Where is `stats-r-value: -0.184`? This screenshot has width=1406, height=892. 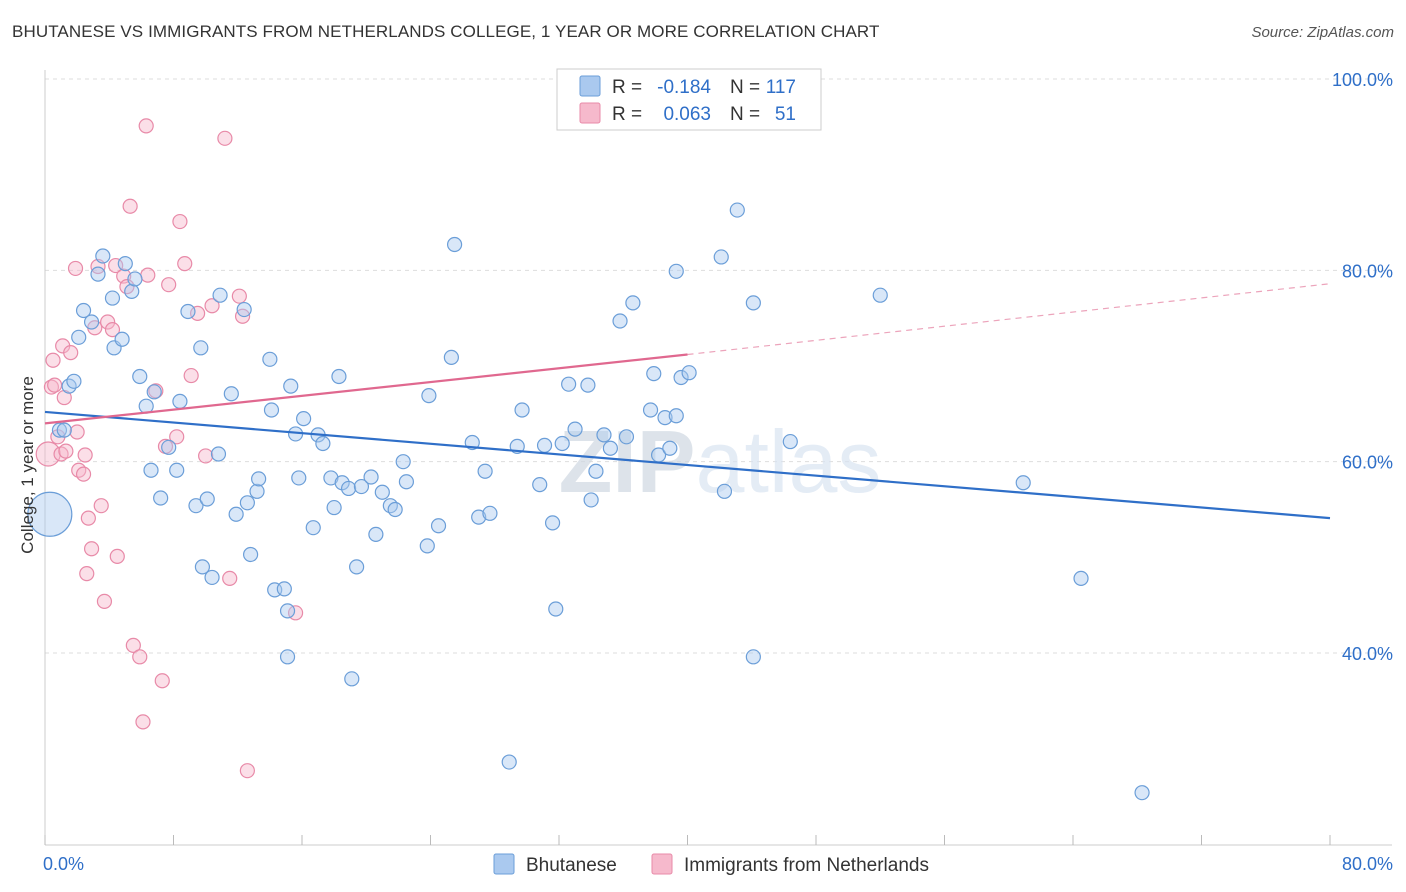
stats-r-value: -0.184 is located at coordinates (684, 87).